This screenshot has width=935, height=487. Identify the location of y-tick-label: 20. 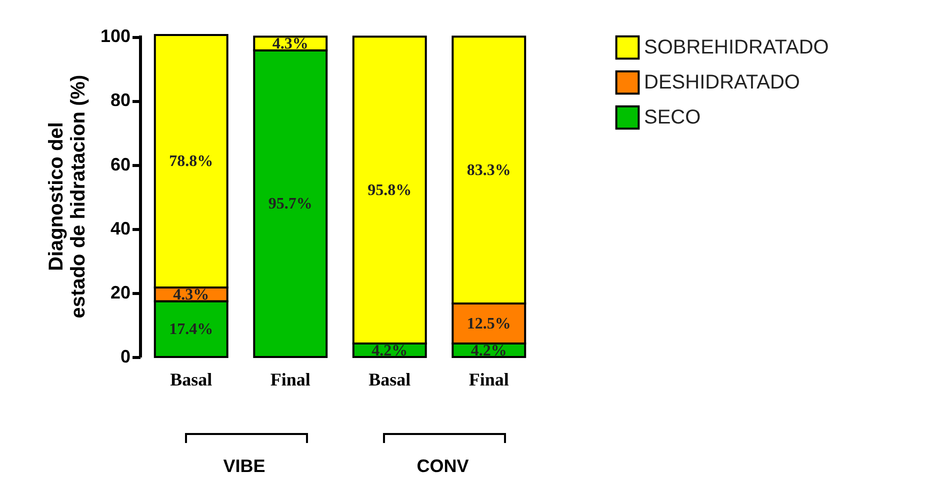
(120, 292).